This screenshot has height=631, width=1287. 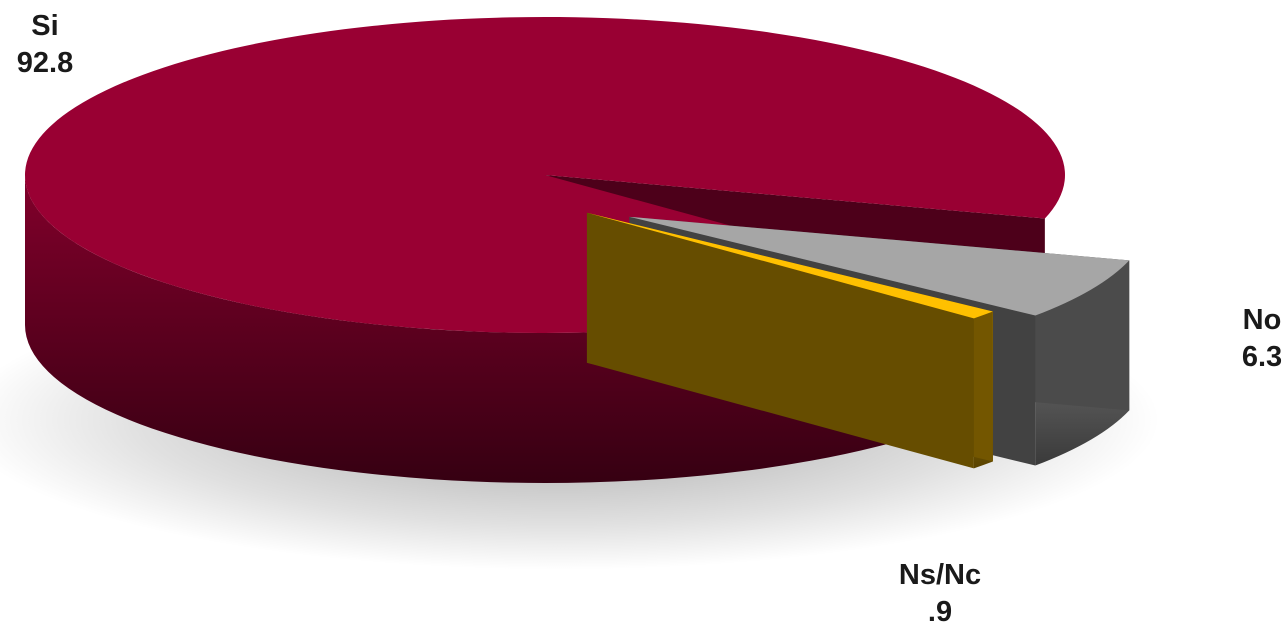 What do you see at coordinates (780, 340) in the screenshot?
I see `pie-slice-face2-ns-nc` at bounding box center [780, 340].